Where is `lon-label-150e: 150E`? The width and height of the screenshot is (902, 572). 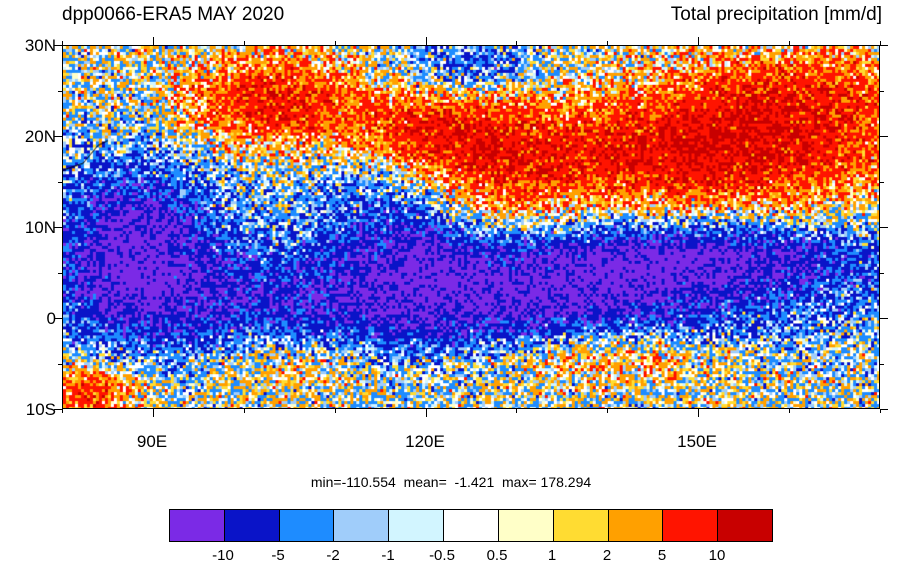
lon-label-150e: 150E is located at coordinates (697, 441).